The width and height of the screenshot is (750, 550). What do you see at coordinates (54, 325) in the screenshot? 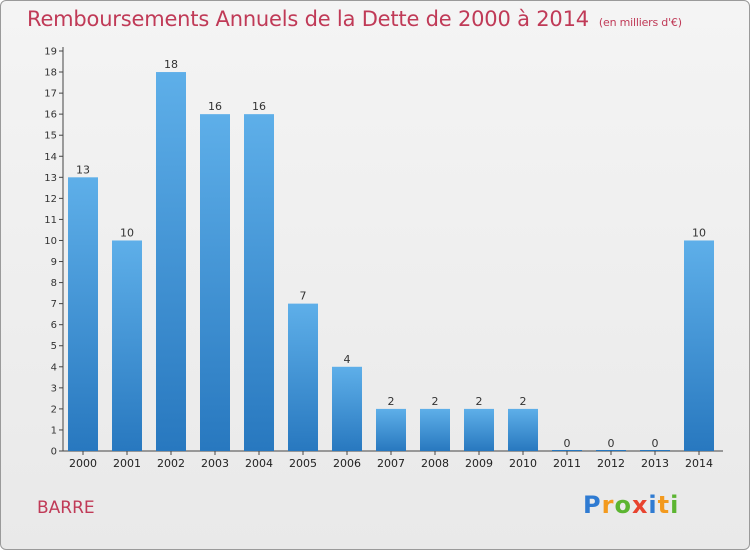
I see `y-tick-label: 6` at bounding box center [54, 325].